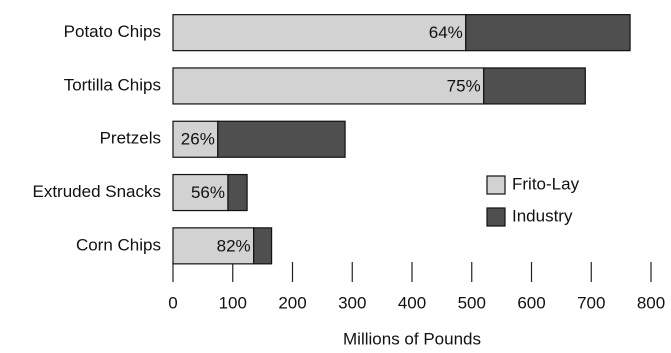 The width and height of the screenshot is (671, 353). What do you see at coordinates (233, 302) in the screenshot?
I see `x-tick-label: 100` at bounding box center [233, 302].